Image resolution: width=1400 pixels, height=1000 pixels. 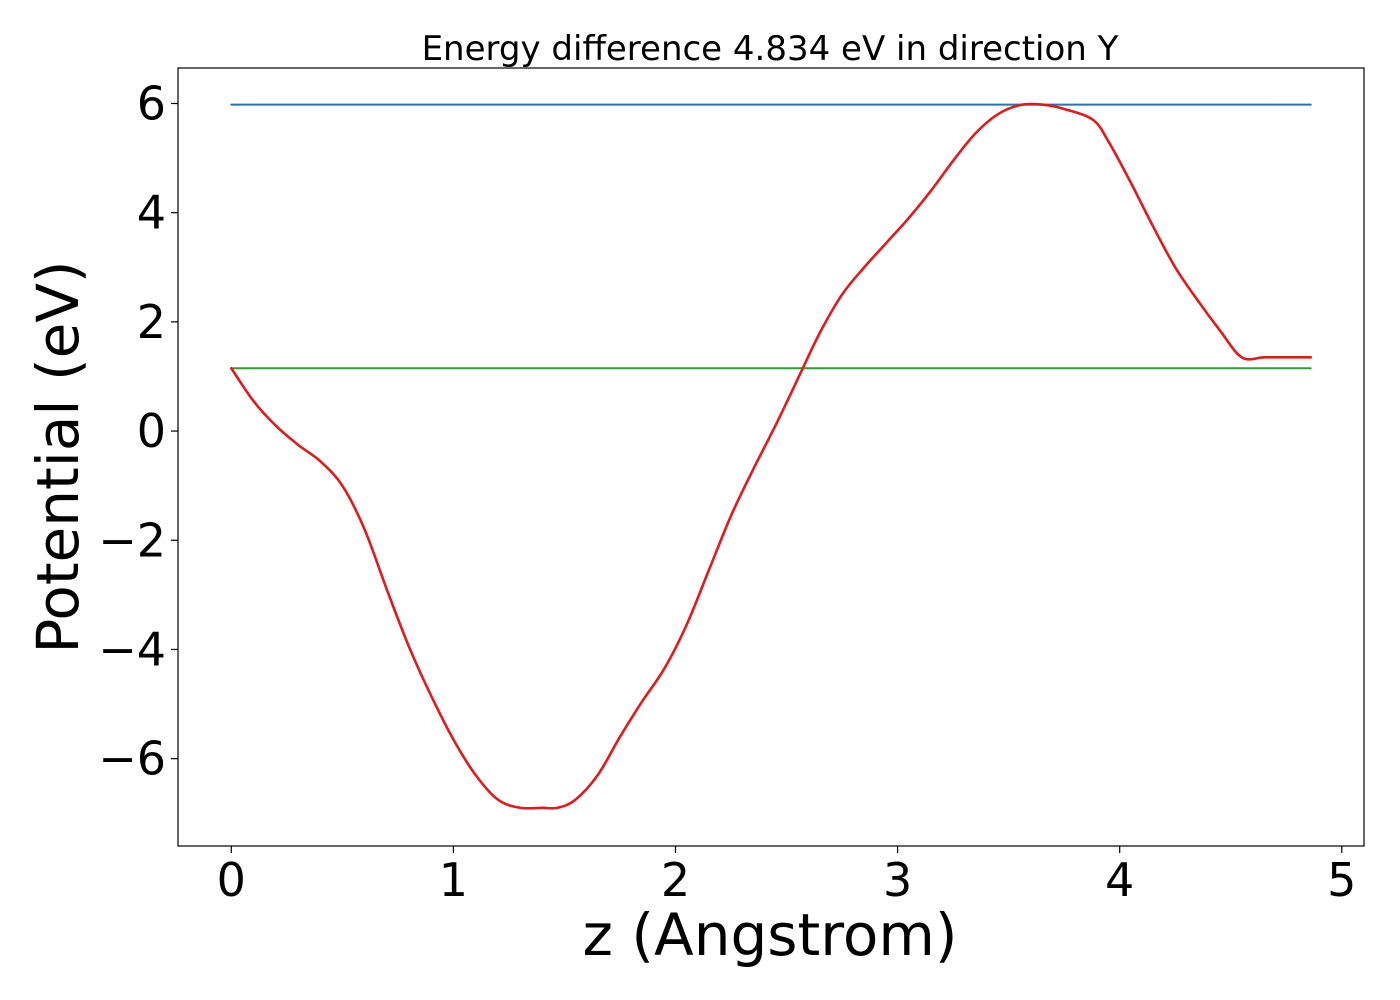 What do you see at coordinates (151, 431) in the screenshot?
I see `y-tick-label: 0` at bounding box center [151, 431].